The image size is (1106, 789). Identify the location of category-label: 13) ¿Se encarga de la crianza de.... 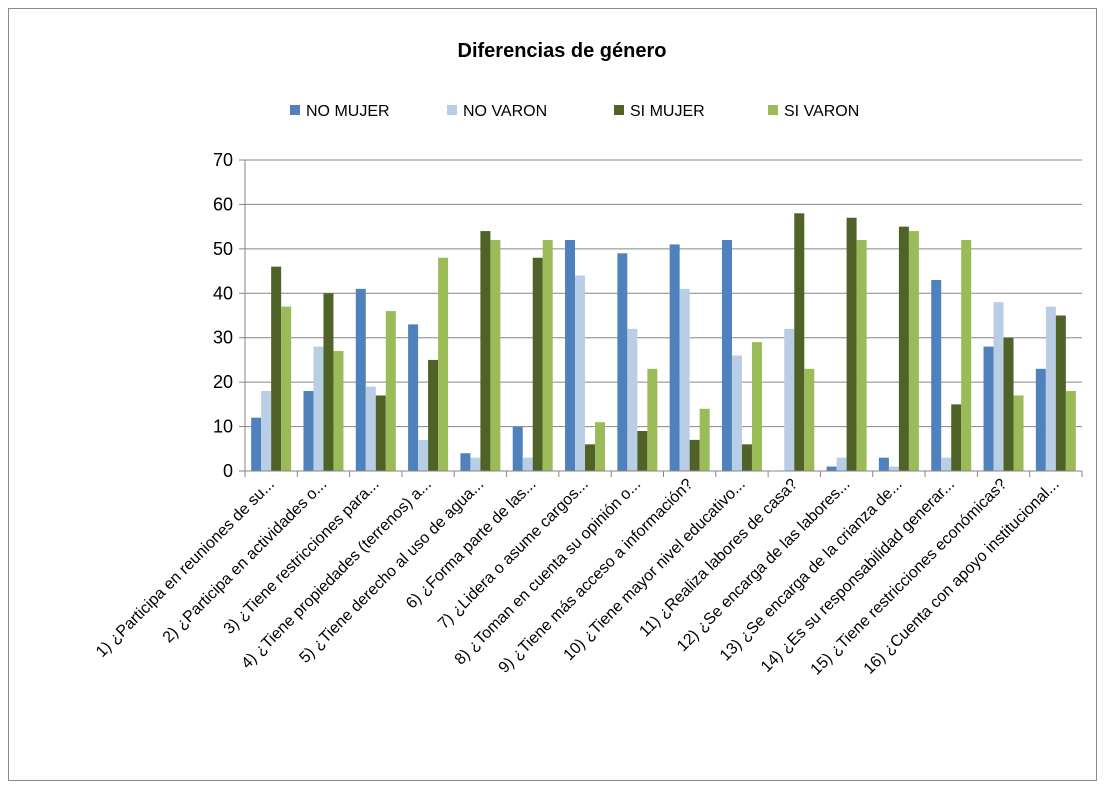
(811, 570).